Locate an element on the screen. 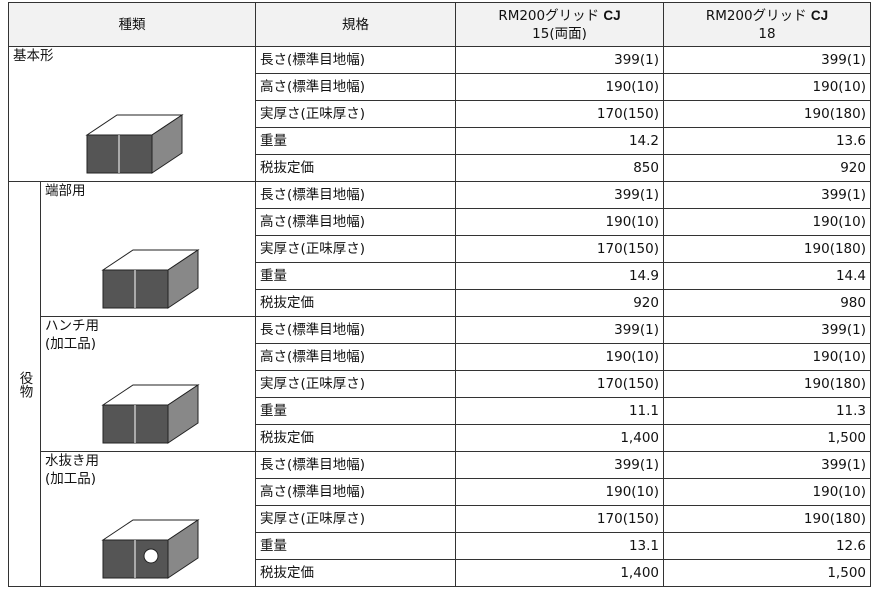  header-product: RM200グリッド CJ 18 is located at coordinates (767, 24).